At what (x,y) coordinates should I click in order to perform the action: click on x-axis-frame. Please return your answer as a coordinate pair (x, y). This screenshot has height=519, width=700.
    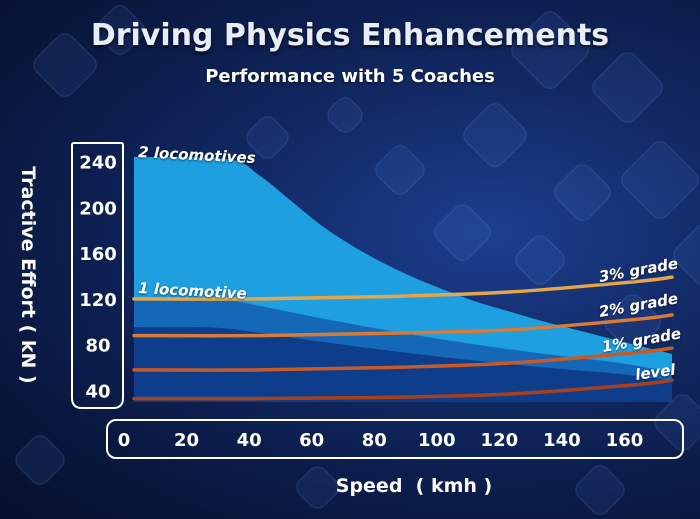
    Looking at the image, I should click on (395, 439).